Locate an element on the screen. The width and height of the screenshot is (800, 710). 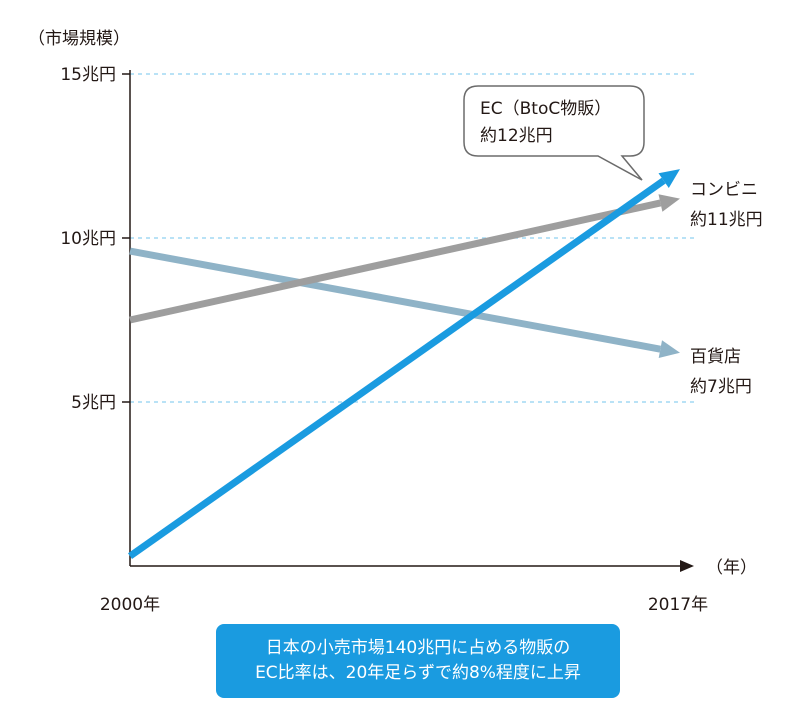
caption-line-2: EC比率は、20年足らずで約8%程度に上昇 is located at coordinates (418, 673).